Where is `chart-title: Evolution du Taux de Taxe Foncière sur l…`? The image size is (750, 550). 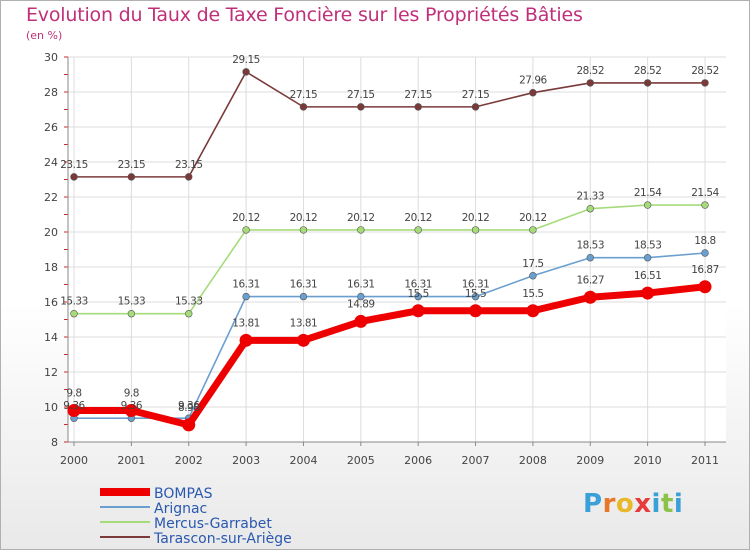
chart-title: Evolution du Taux de Taxe Foncière sur l… is located at coordinates (304, 15).